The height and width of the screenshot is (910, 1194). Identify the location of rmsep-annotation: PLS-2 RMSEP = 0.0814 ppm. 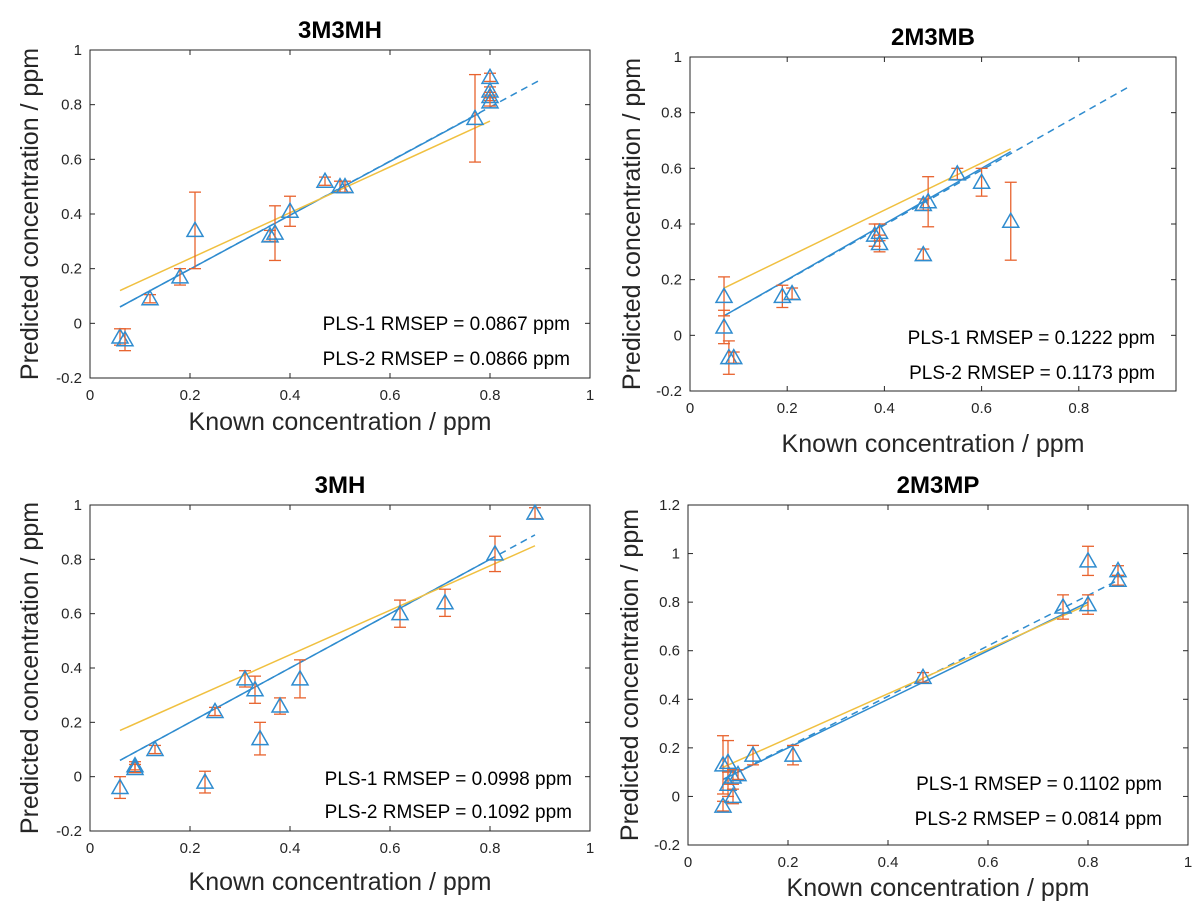
(1038, 819).